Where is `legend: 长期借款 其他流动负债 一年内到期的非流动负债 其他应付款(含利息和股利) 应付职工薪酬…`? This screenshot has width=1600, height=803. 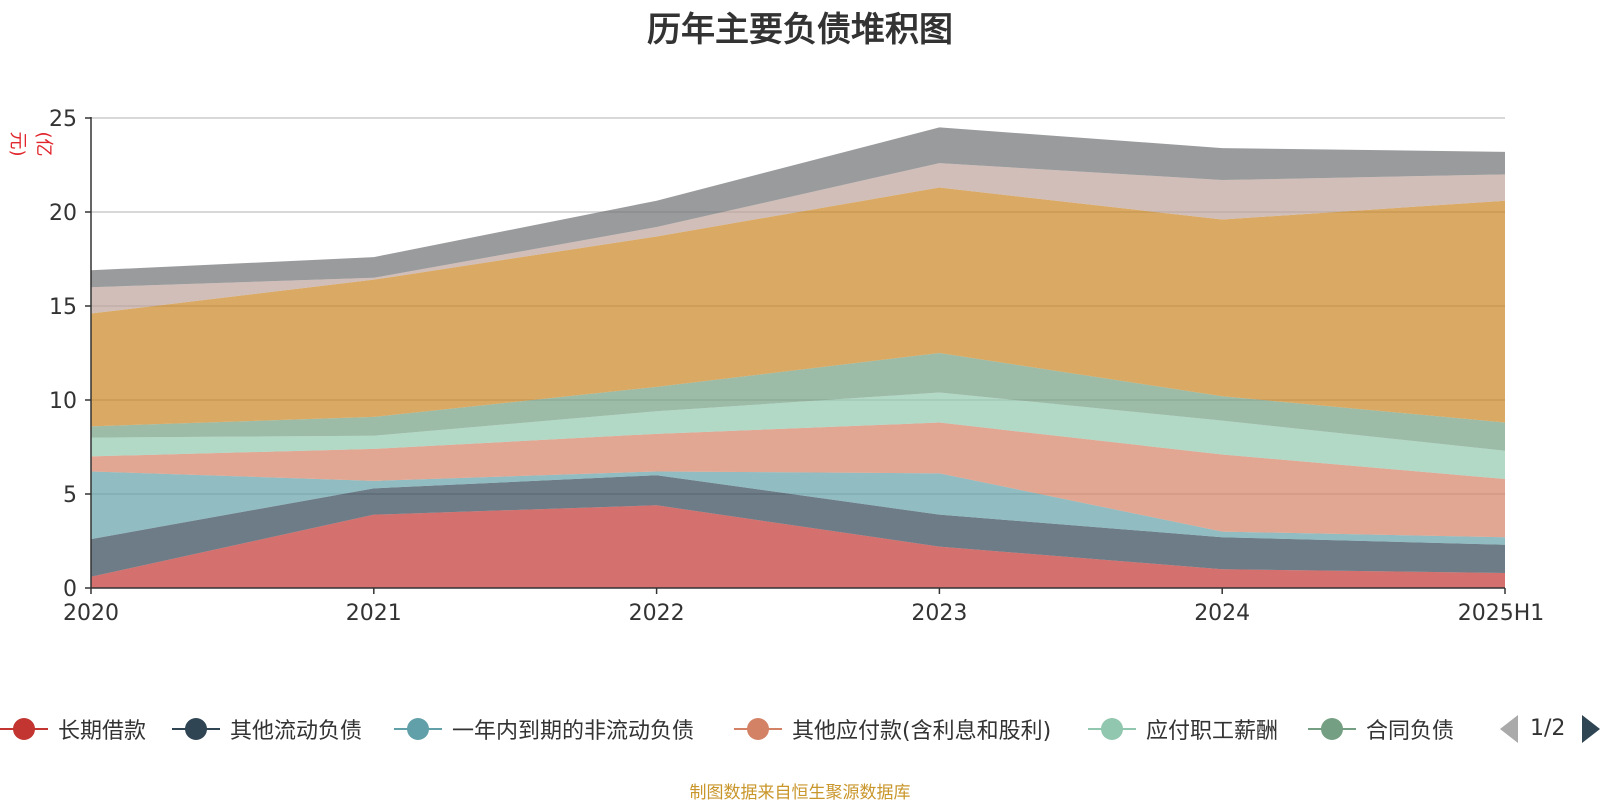
legend: 长期借款 其他流动负债 一年内到期的非流动负债 其他应付款(含利息和股利) 应付职工薪酬… is located at coordinates (800, 729).